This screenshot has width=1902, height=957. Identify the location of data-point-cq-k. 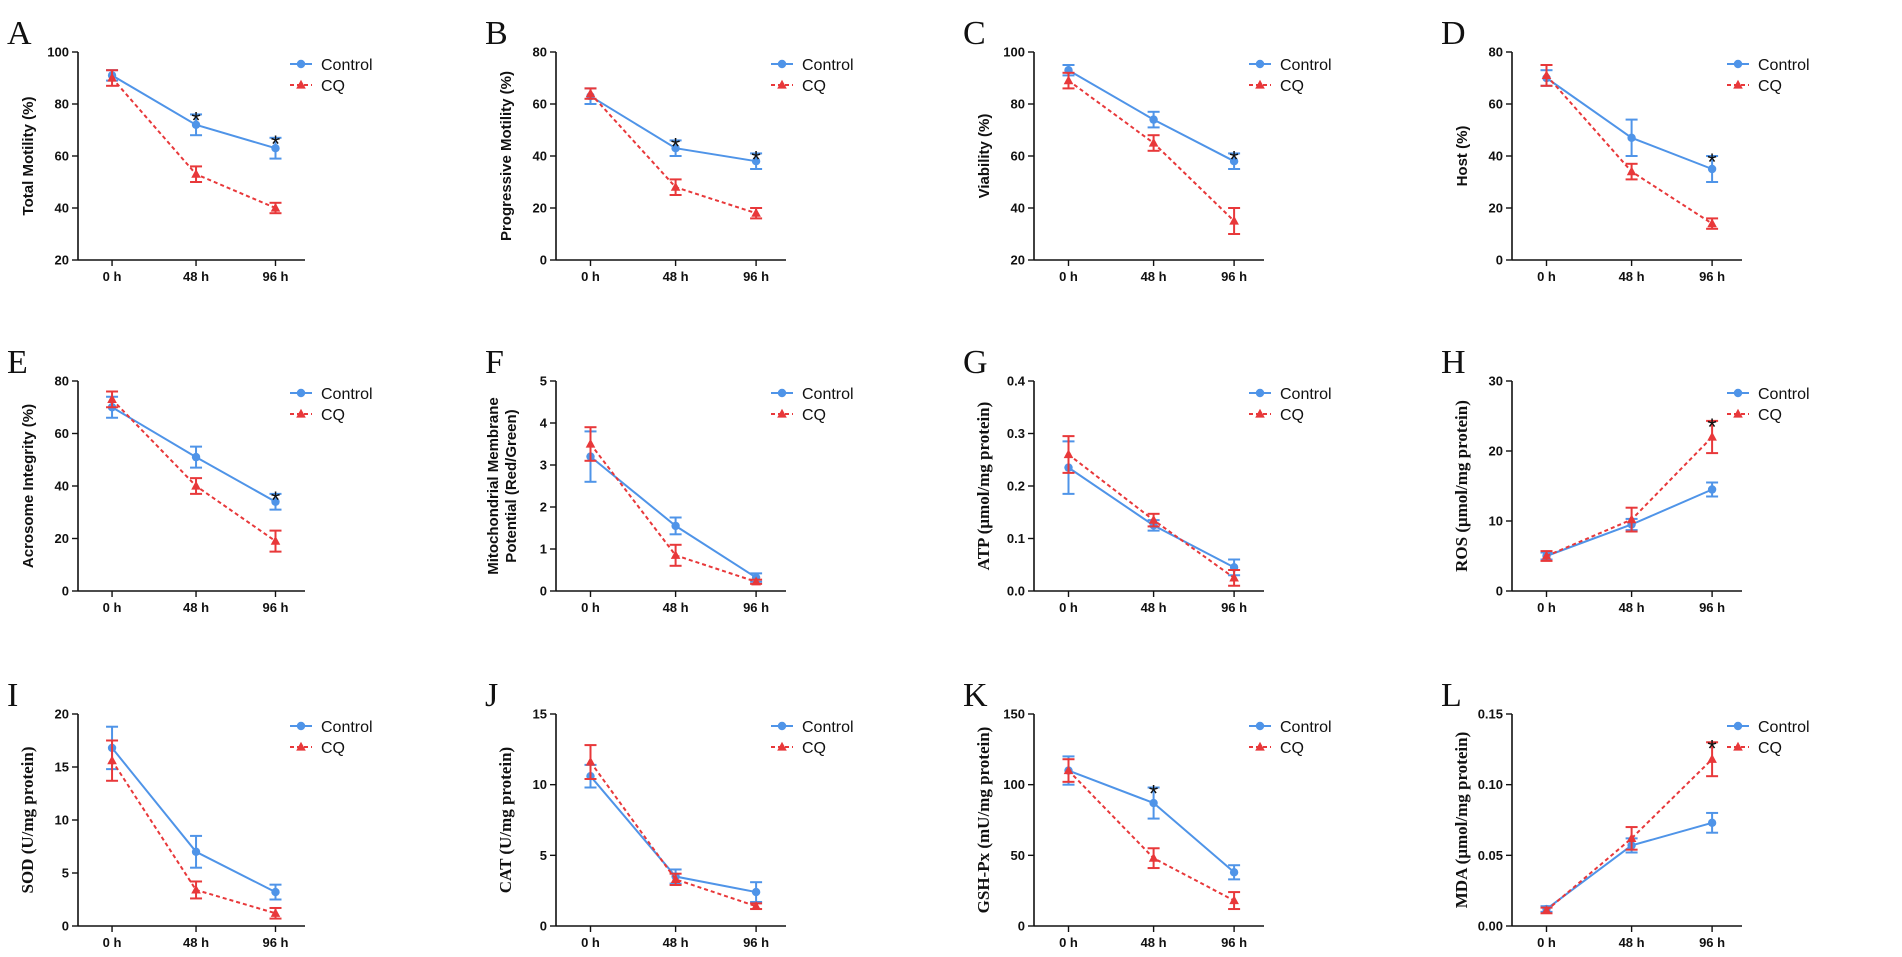
(1068, 770).